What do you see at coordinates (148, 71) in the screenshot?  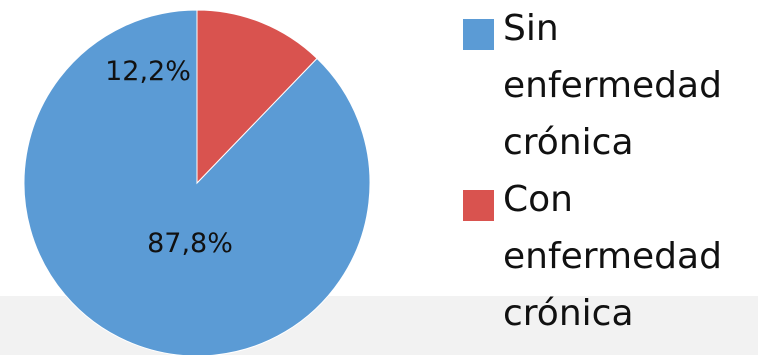 I see `slice-label-con-enfermedad: 12,2%` at bounding box center [148, 71].